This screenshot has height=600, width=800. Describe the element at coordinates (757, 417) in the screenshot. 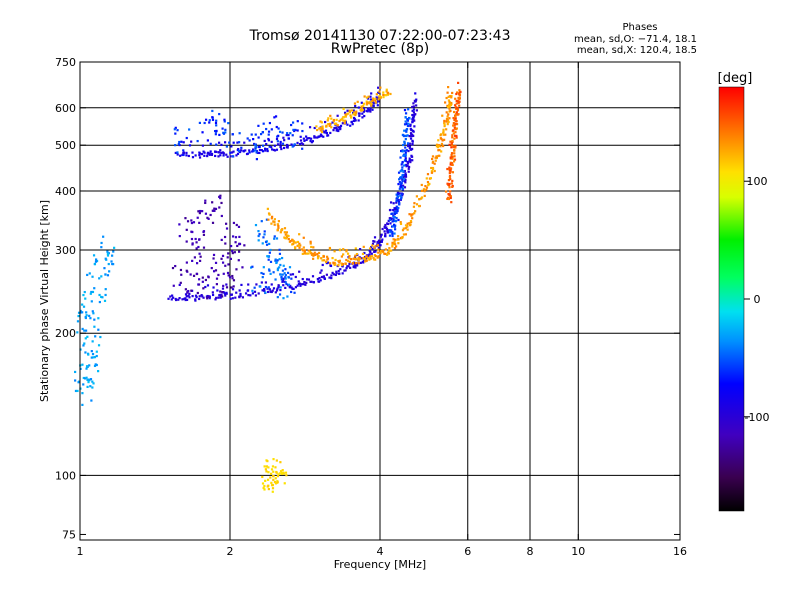

I see `colorbar-tick-label: -100` at that location.